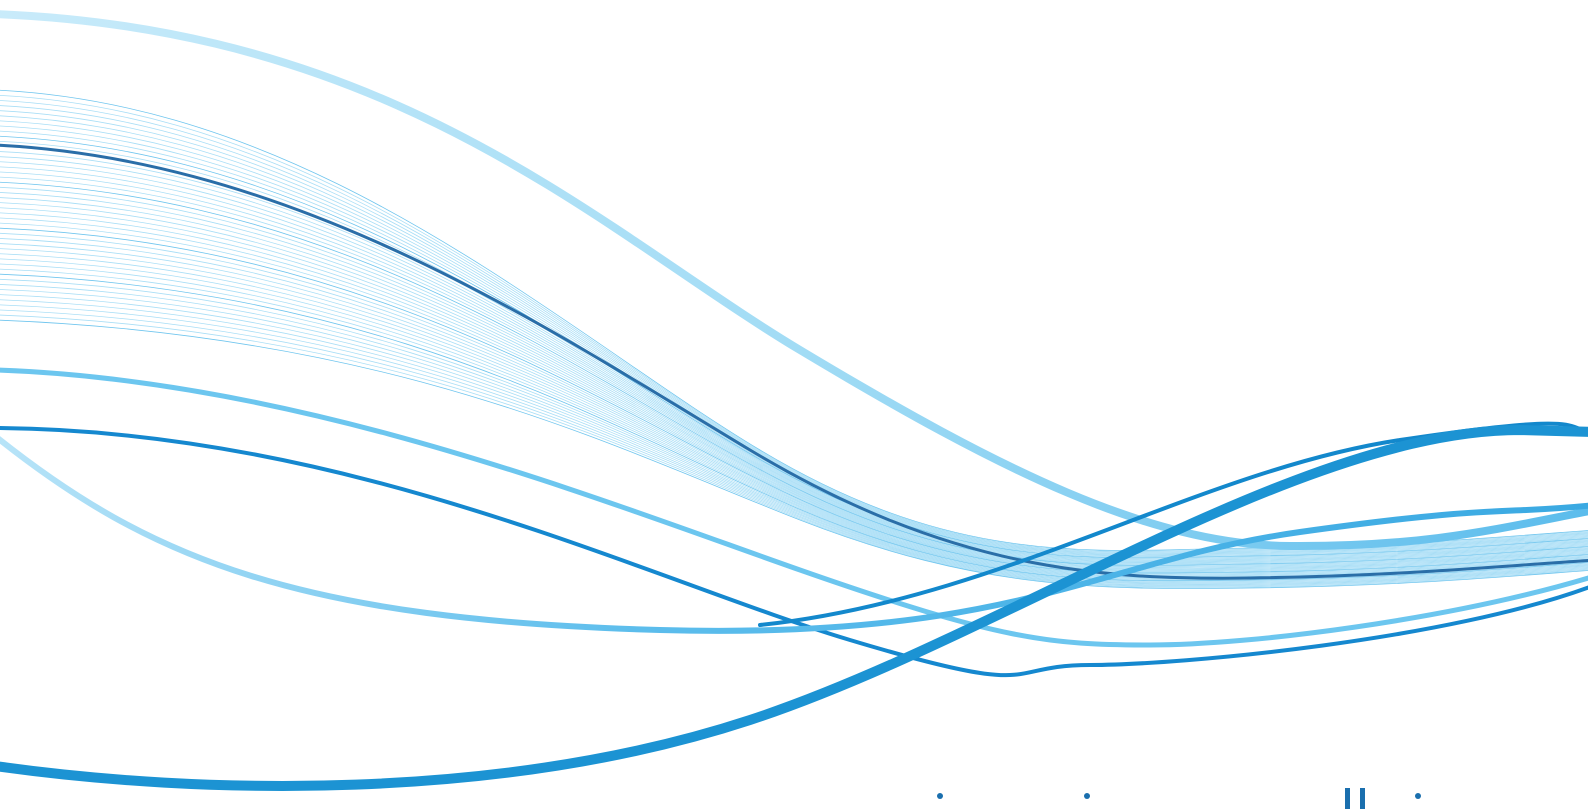  I want to click on cropped-glyphs, so click(1179, 798).